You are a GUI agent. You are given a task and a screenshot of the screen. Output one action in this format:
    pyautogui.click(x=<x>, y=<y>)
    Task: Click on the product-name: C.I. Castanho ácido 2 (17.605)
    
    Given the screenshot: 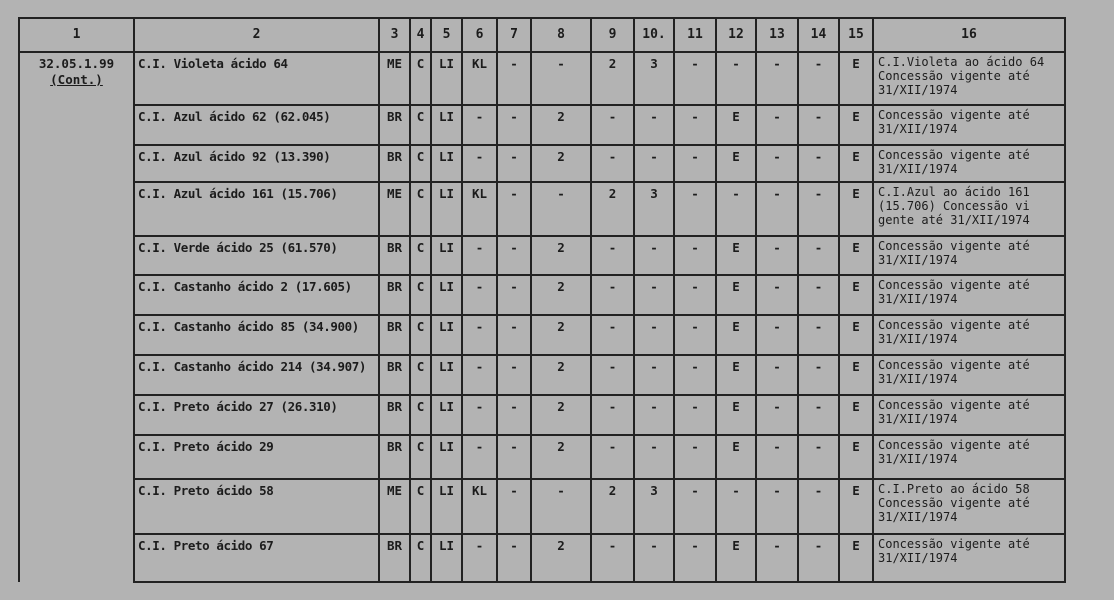 What is the action you would take?
    pyautogui.click(x=256, y=295)
    